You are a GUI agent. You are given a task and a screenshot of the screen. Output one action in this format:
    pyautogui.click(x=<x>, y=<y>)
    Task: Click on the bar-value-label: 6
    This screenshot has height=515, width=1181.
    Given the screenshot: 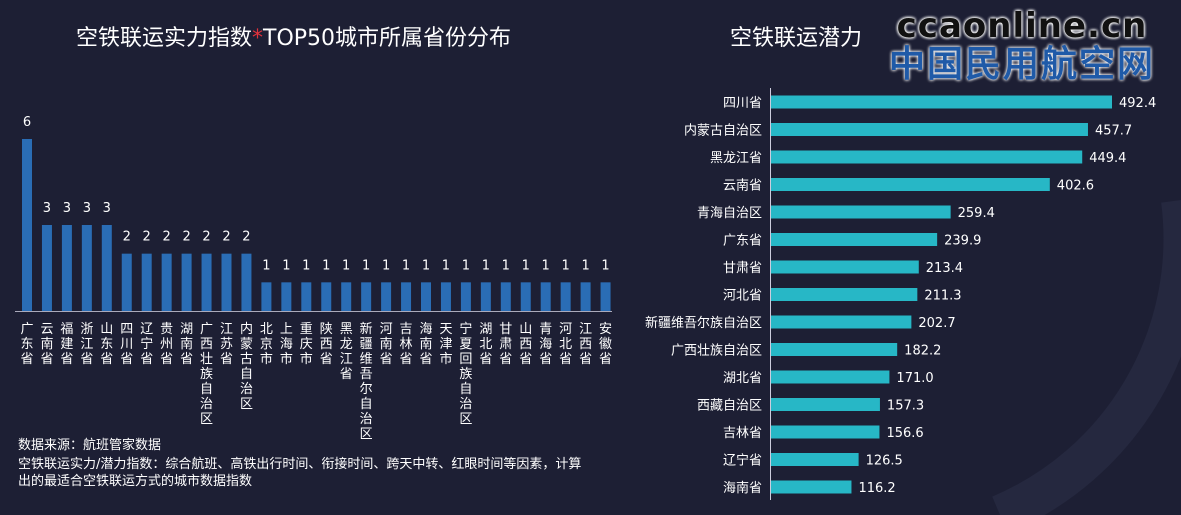 What is the action you would take?
    pyautogui.click(x=27, y=122)
    